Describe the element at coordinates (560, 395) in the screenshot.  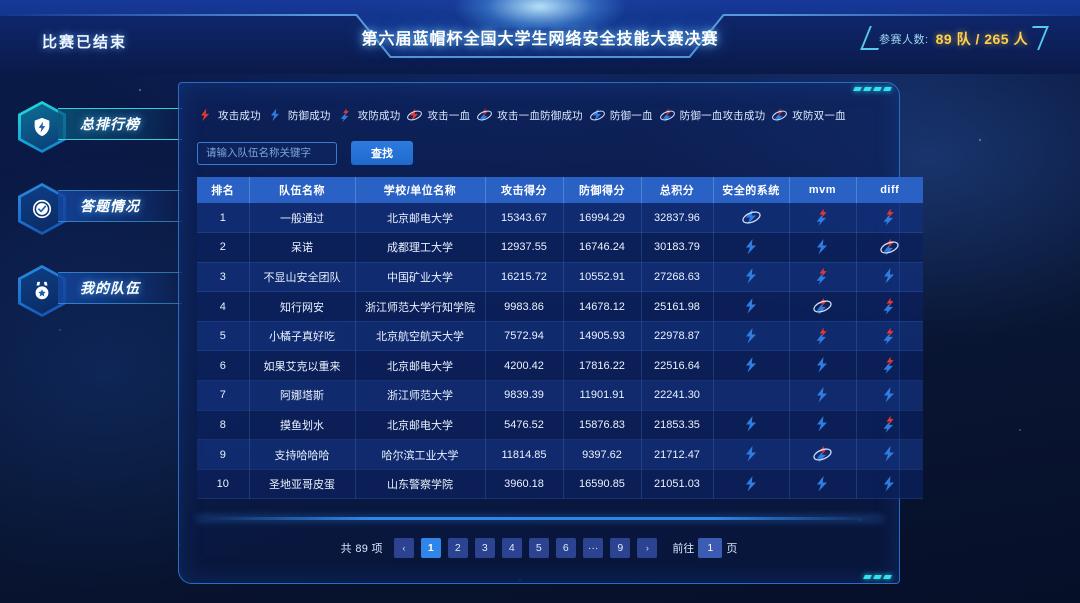
I see `table-row: 7 阿娜塔斯 浙江师范大学 9839.39 11901.91 22241.30` at that location.